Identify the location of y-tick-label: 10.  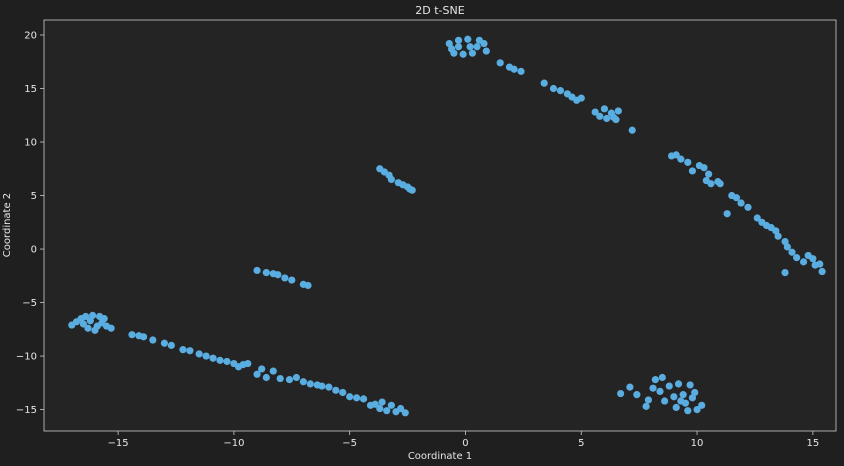
(30, 143).